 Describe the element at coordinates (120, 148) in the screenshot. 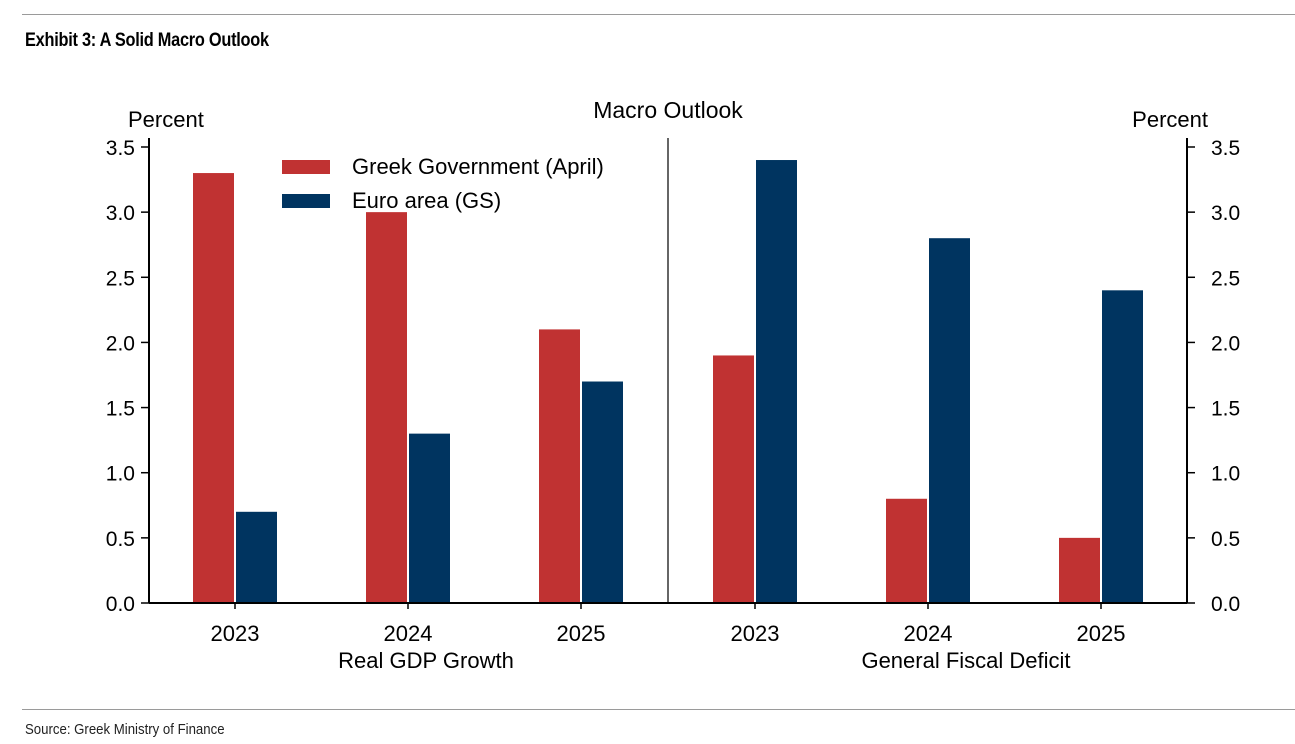

I see `left-y-tick-label-3.5: 3.5` at that location.